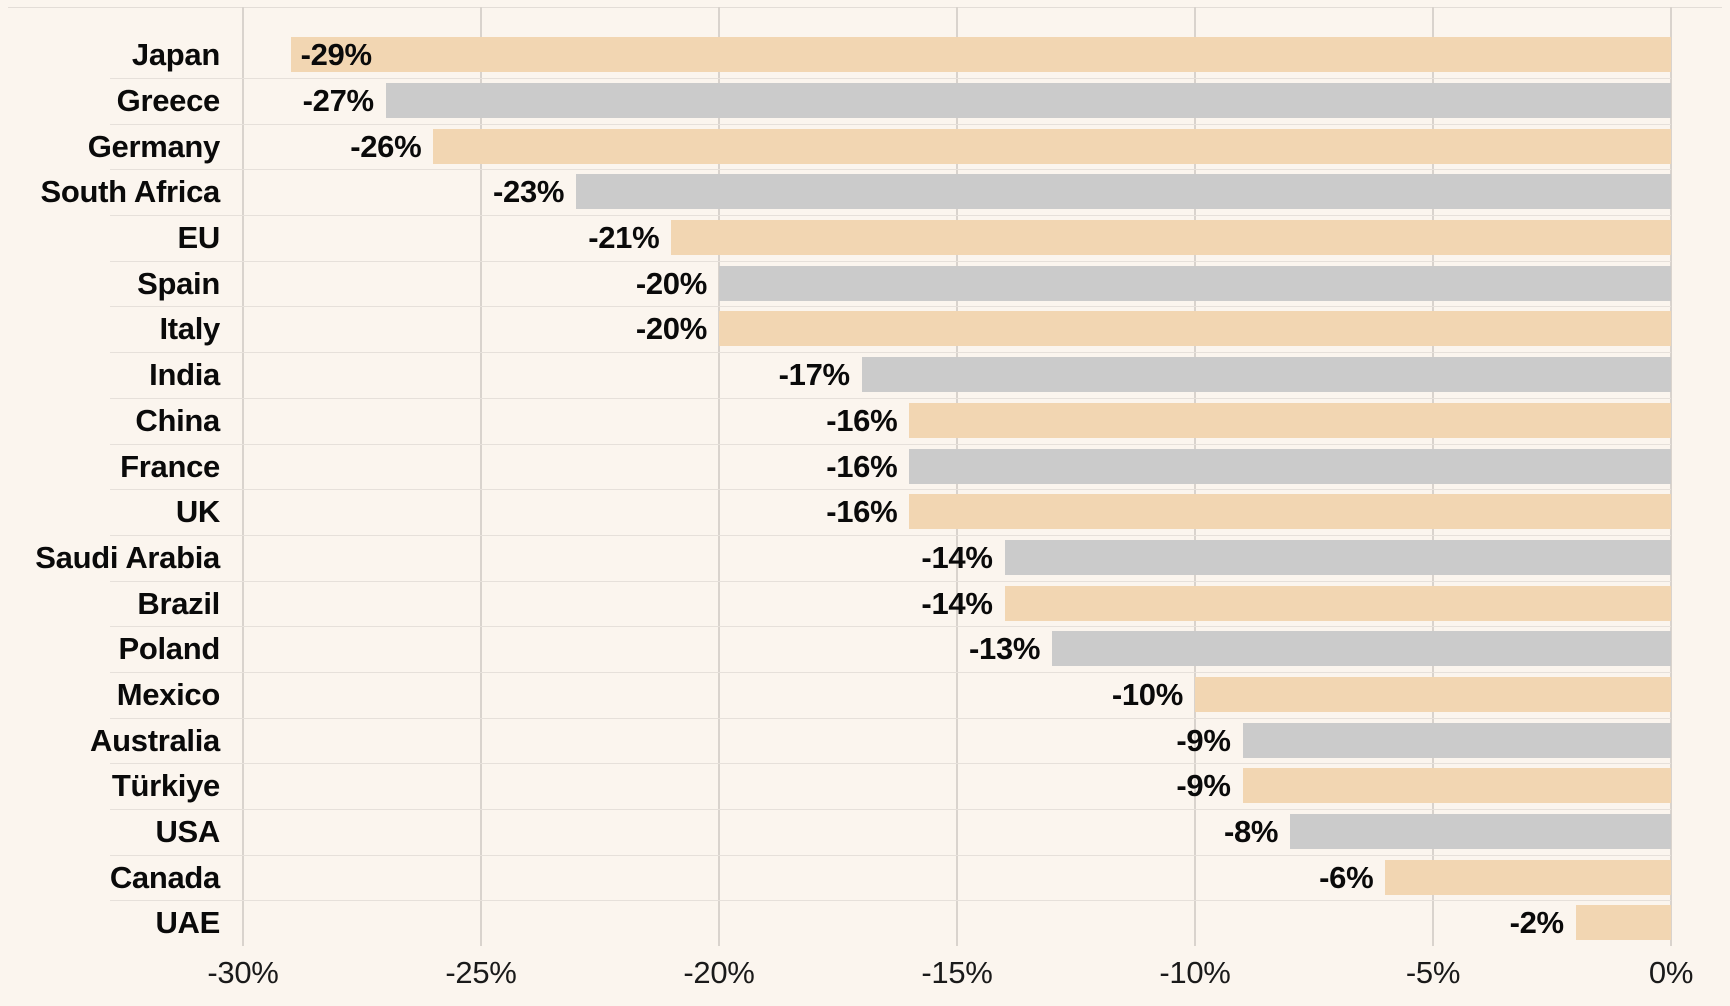 The width and height of the screenshot is (1730, 1006). Describe the element at coordinates (338, 100) in the screenshot. I see `value-label: -27%` at that location.